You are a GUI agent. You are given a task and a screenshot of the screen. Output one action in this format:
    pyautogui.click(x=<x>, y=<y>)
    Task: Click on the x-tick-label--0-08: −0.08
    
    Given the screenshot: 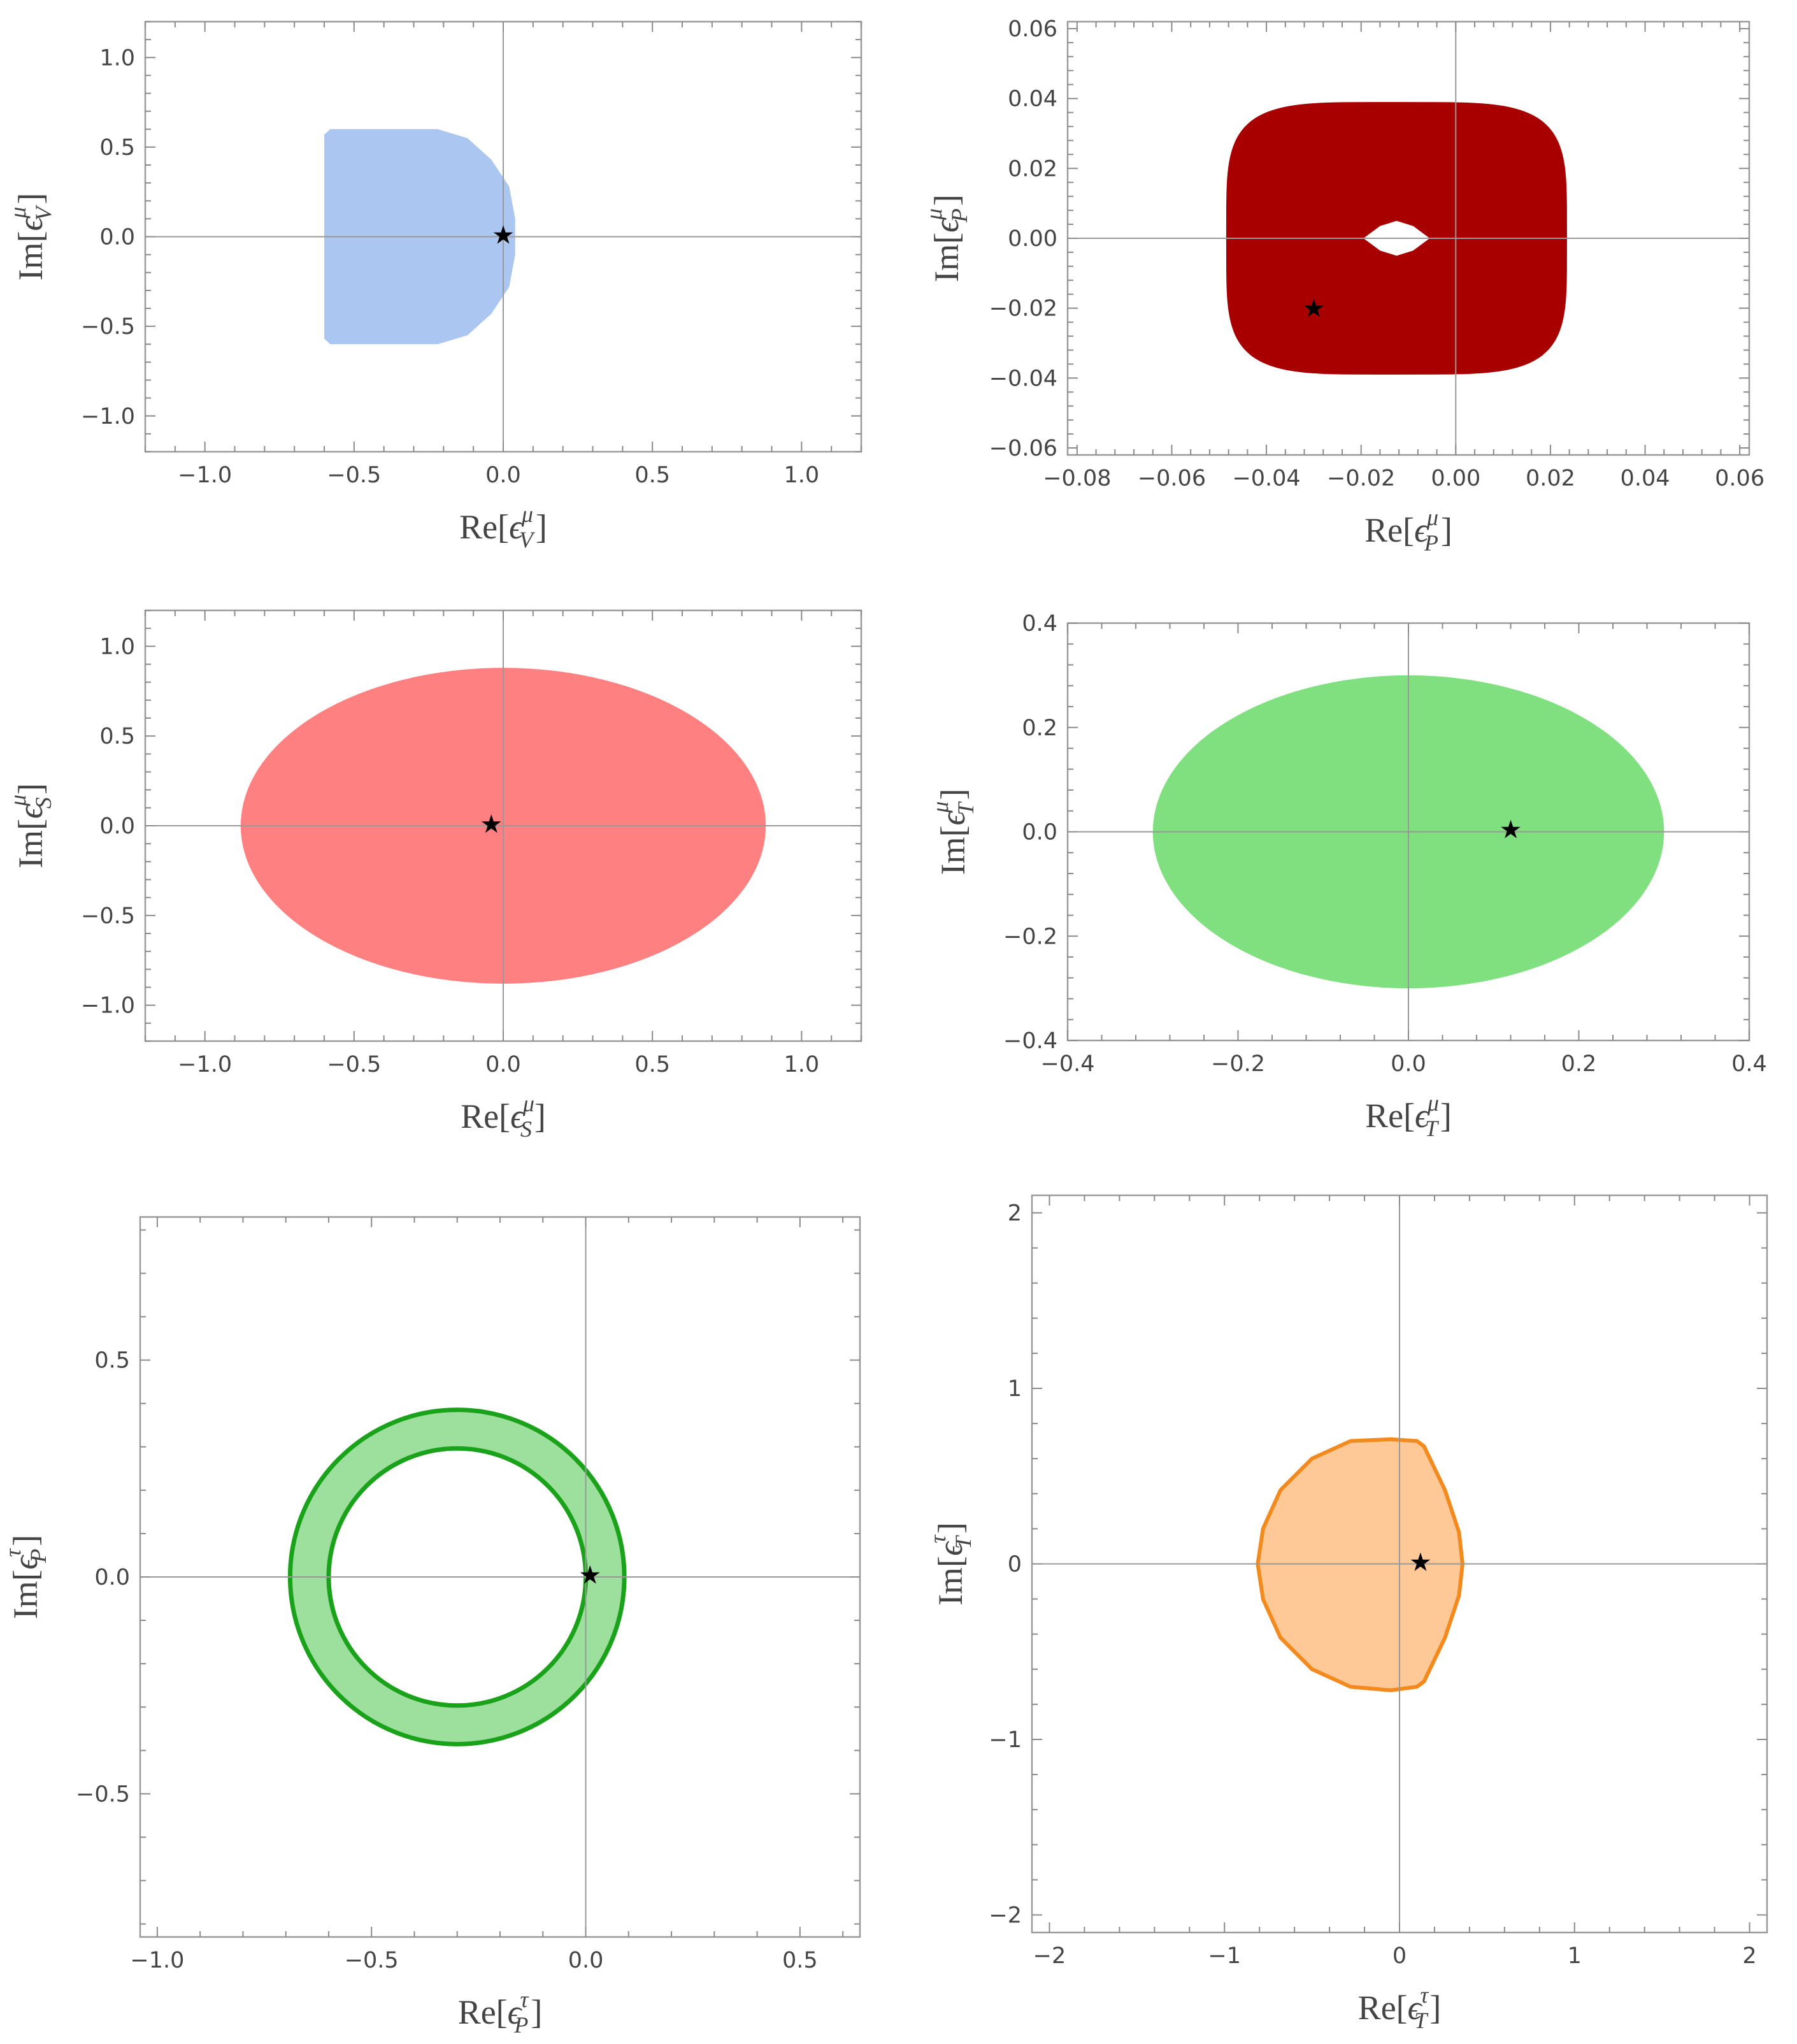 What is the action you would take?
    pyautogui.click(x=1077, y=478)
    